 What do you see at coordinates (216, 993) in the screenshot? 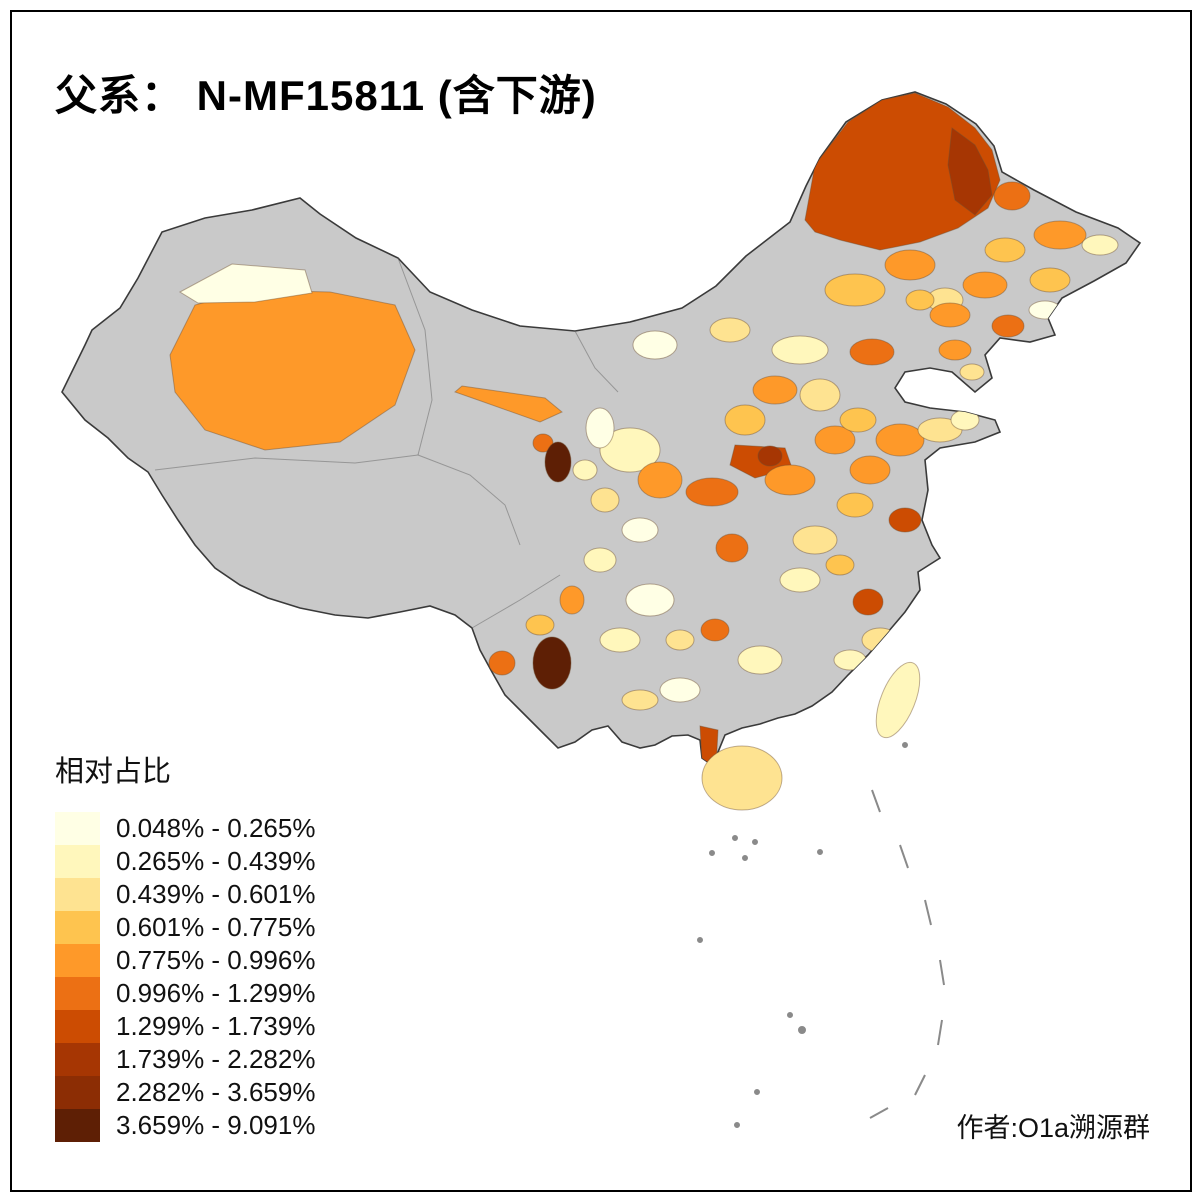
I see `legend-label: 0.996% - 1.299%` at bounding box center [216, 993].